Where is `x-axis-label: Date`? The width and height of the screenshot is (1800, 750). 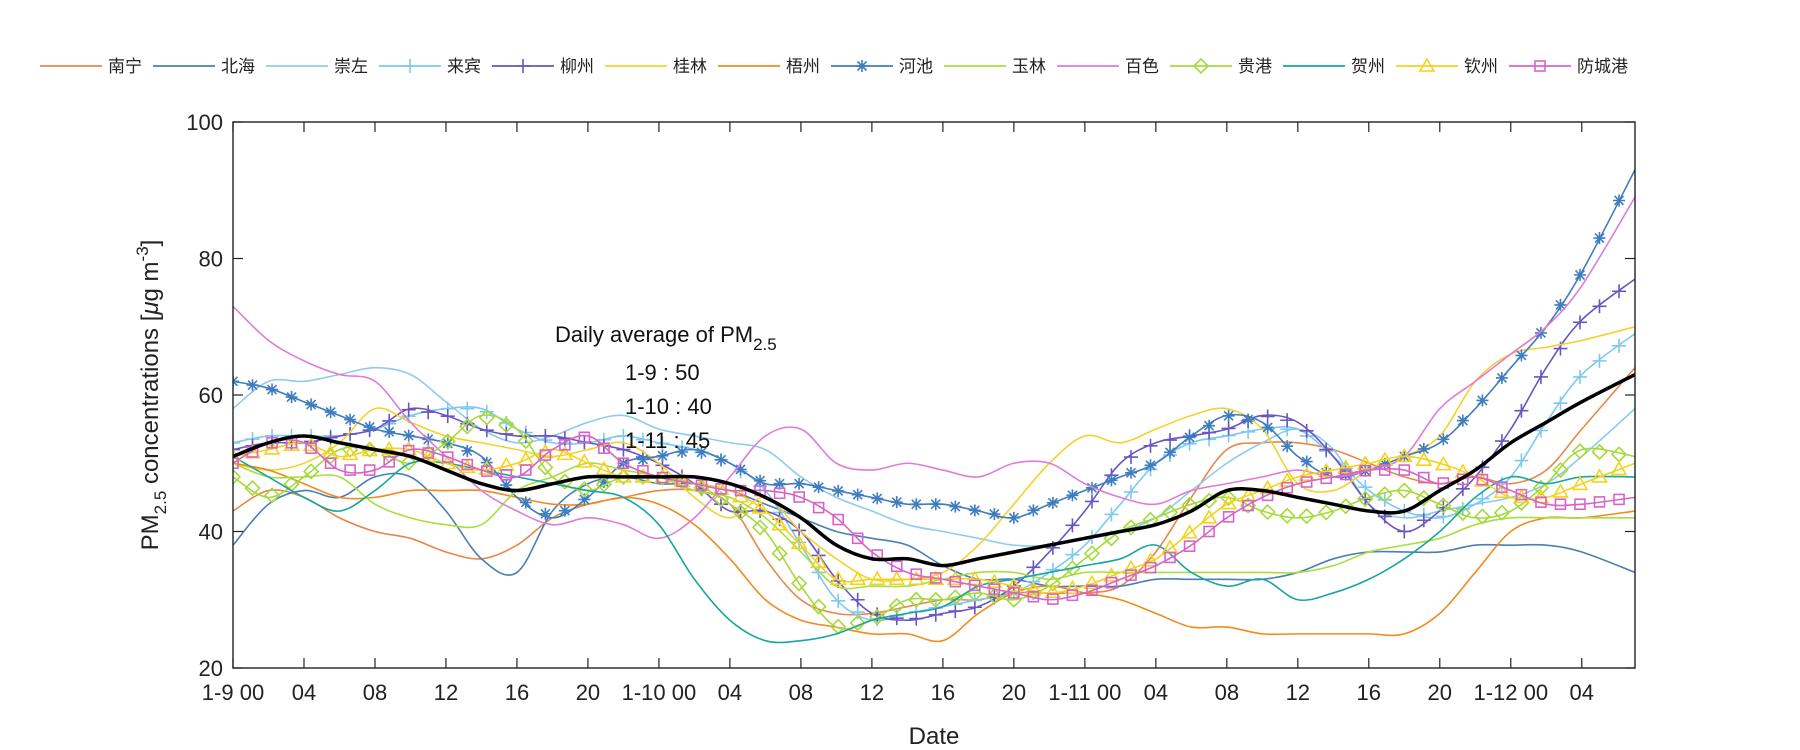 x-axis-label: Date is located at coordinates (934, 736).